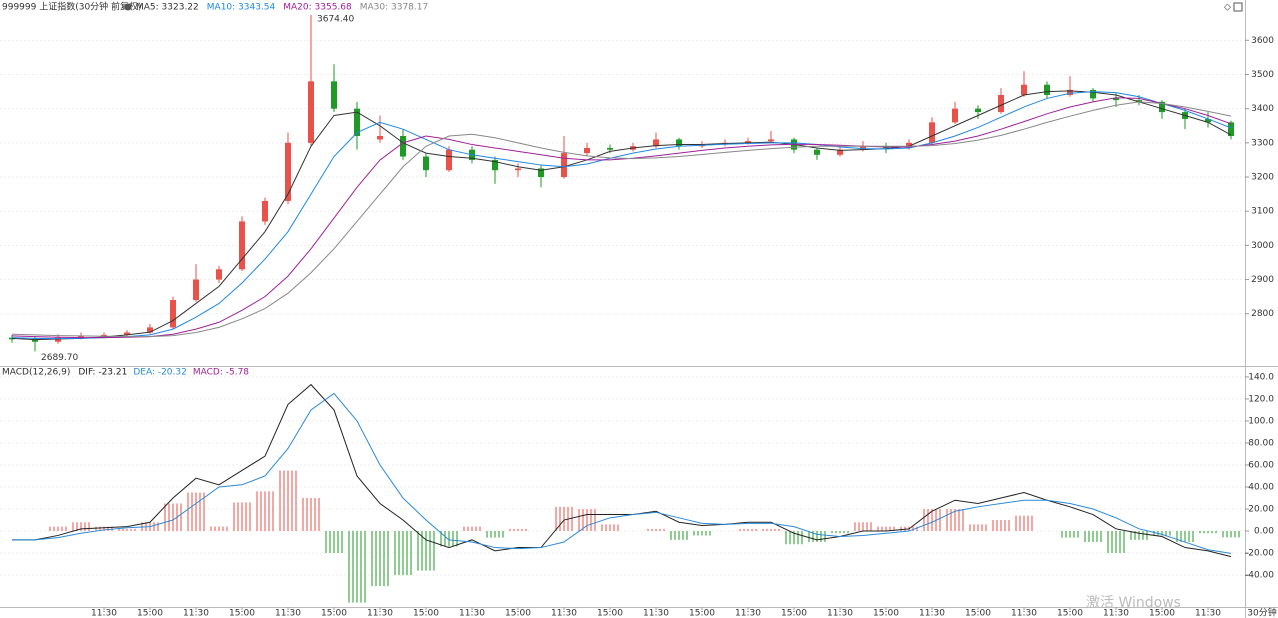  I want to click on y-tick-label: 20.00, so click(1261, 510).